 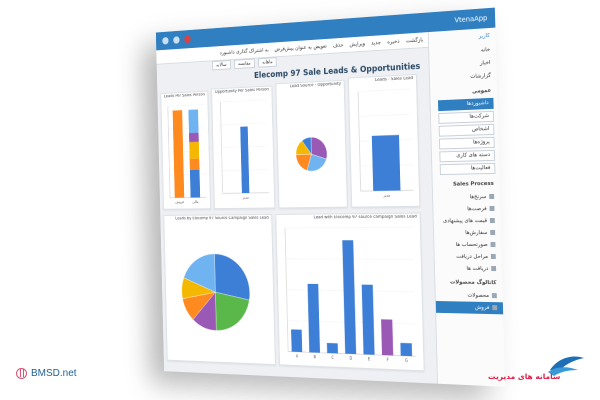 I want to click on sidebar-sub-companies: شرکت‌ها, so click(x=466, y=117).